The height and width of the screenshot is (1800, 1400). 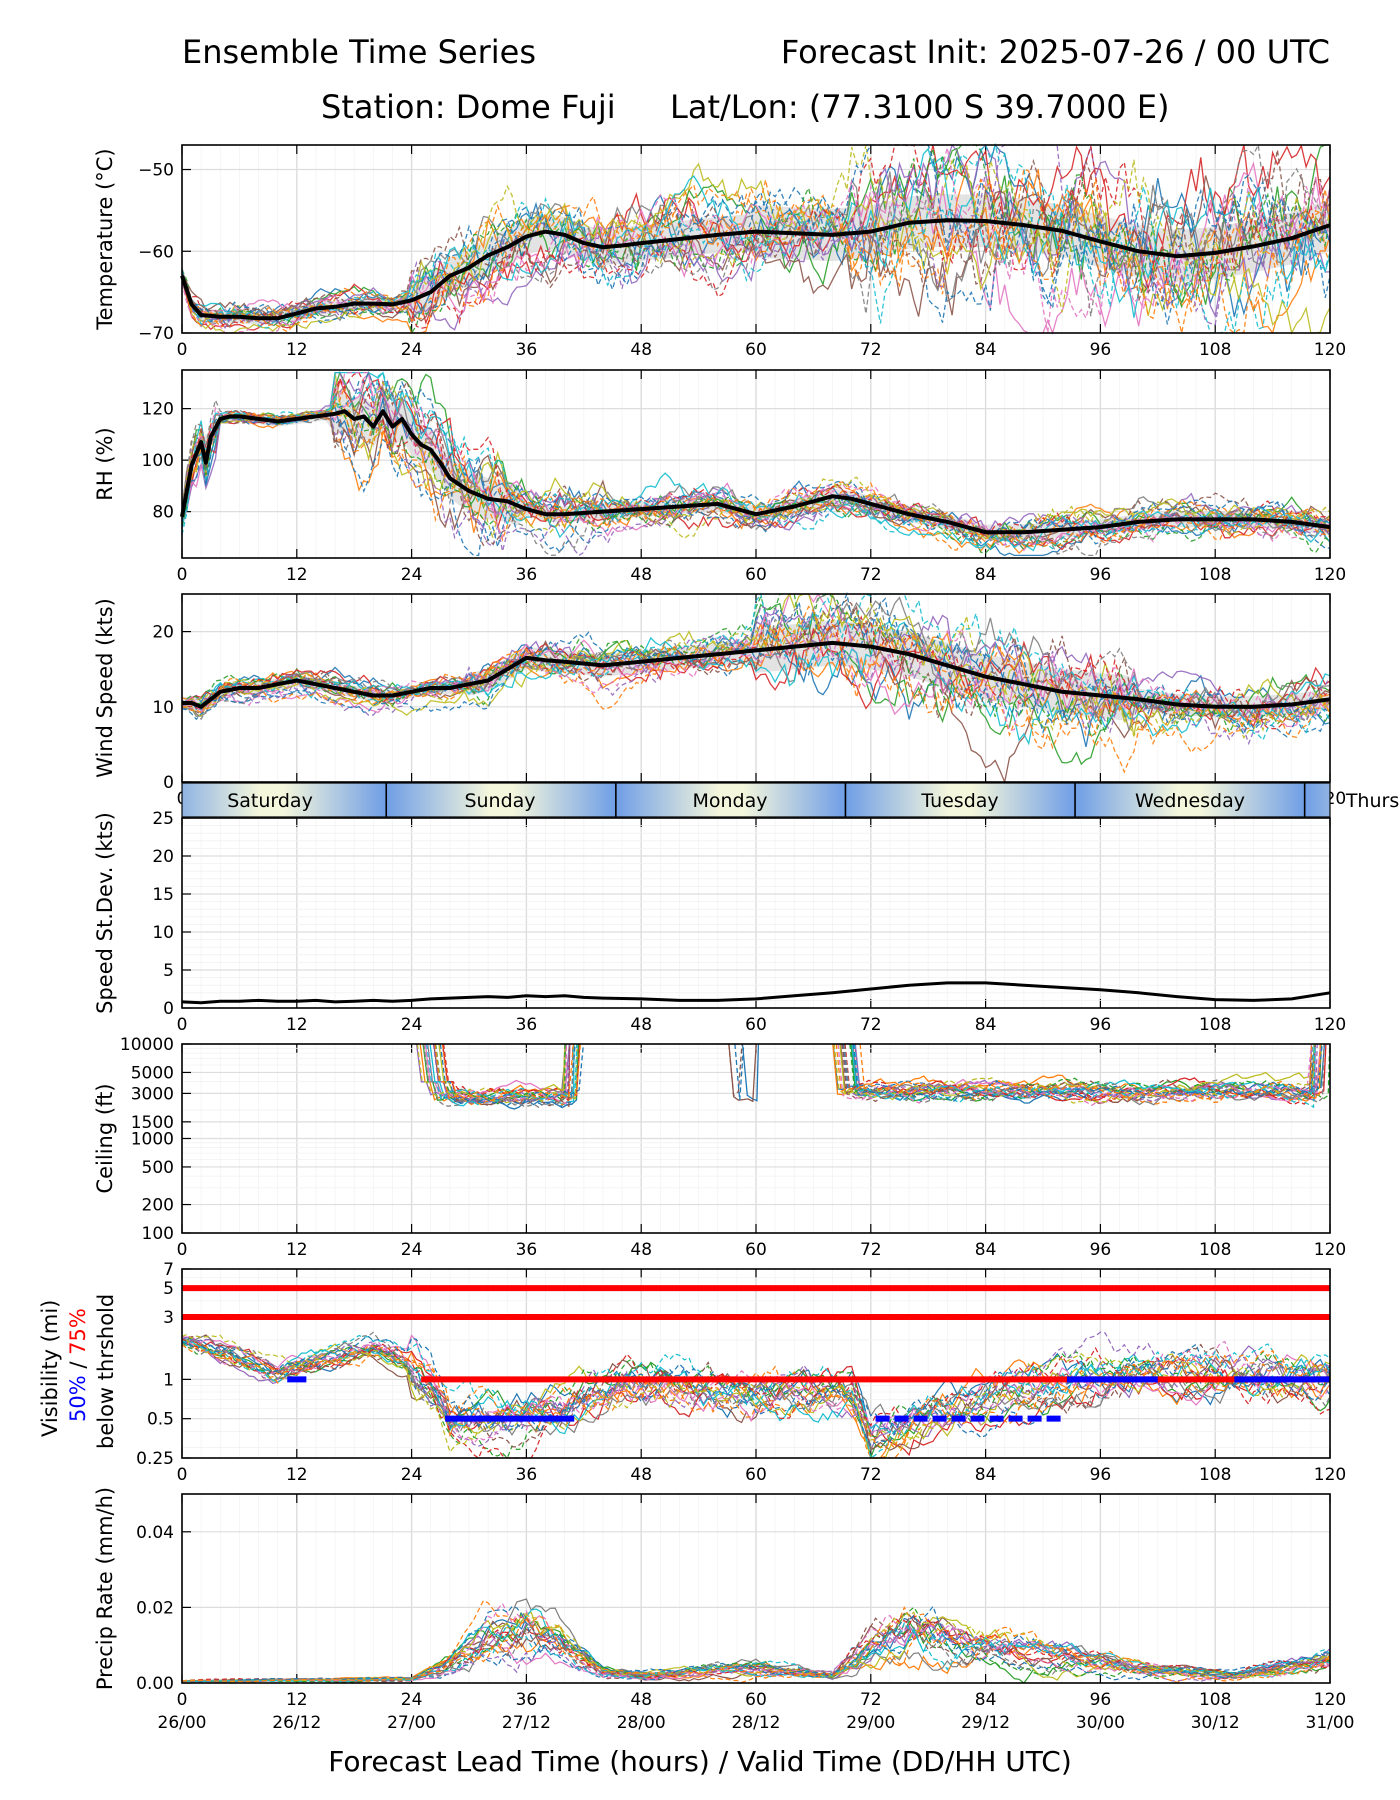 I want to click on valid-time-label: 27/00, so click(x=411, y=1723).